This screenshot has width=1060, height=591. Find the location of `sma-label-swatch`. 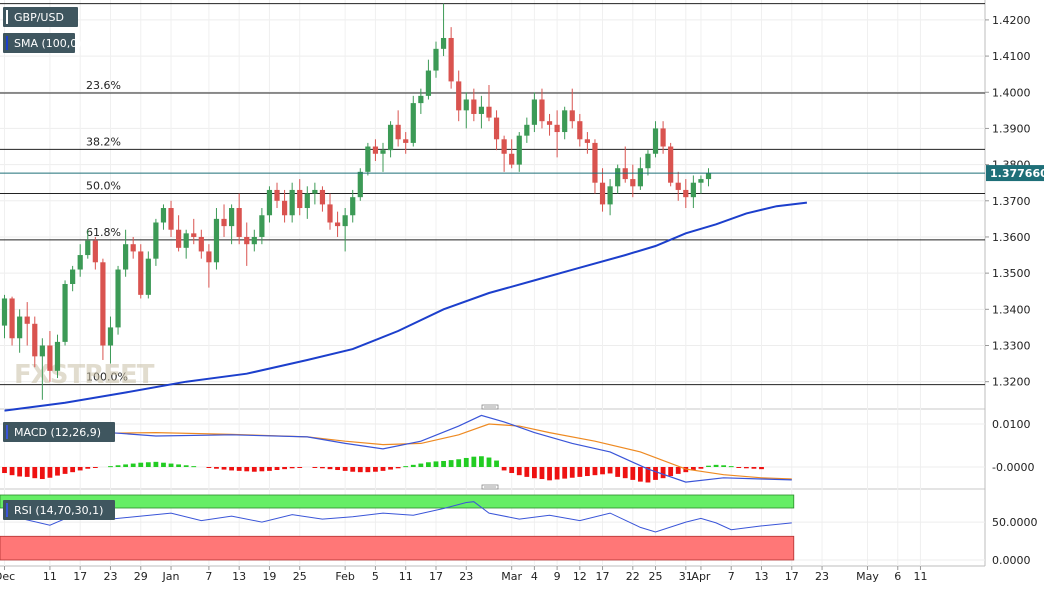

sma-label-swatch is located at coordinates (7, 43).